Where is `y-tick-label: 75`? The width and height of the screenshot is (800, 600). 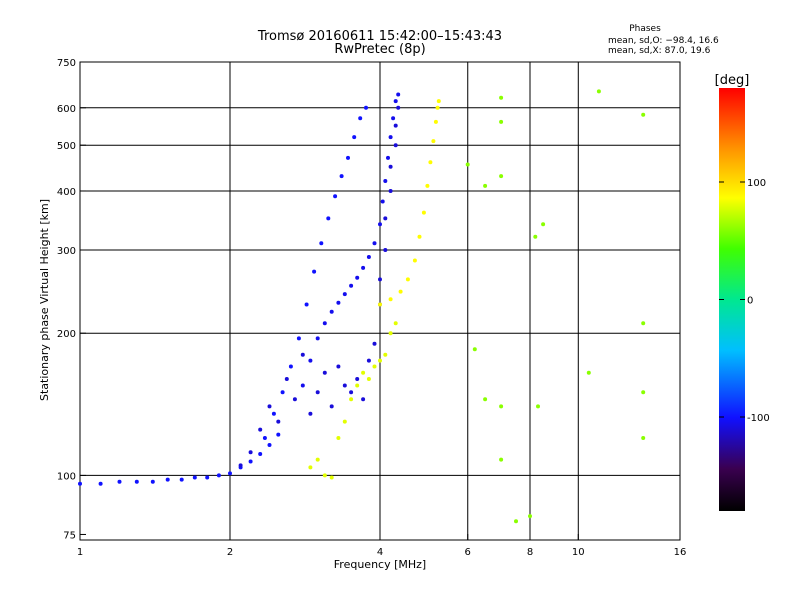 y-tick-label: 75 is located at coordinates (69, 535).